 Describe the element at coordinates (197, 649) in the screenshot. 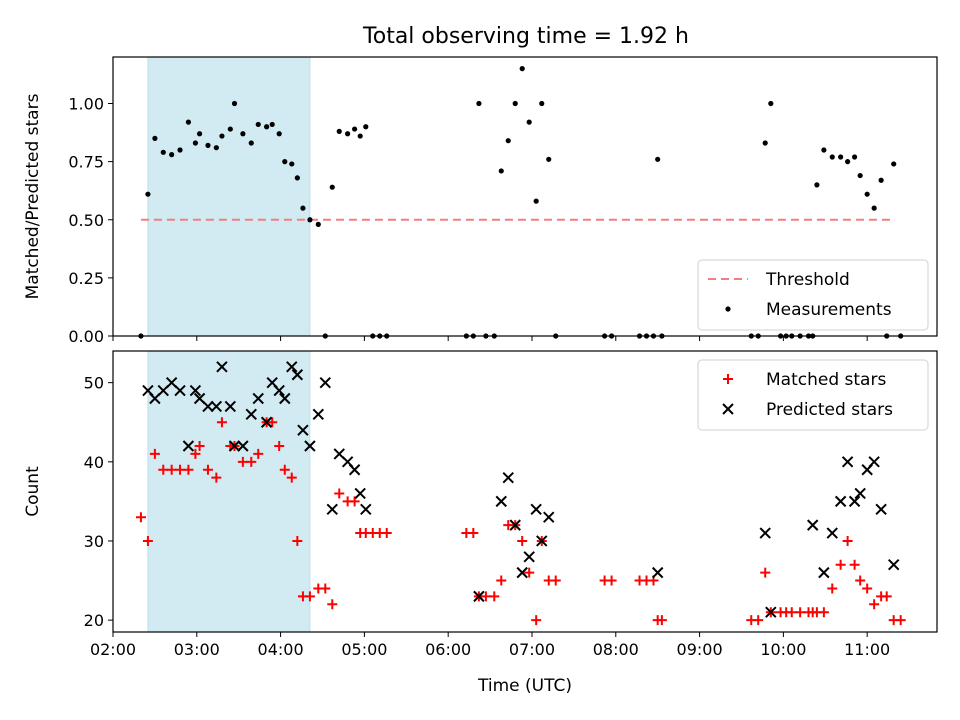

I see `x-tick-label: 03:00` at that location.